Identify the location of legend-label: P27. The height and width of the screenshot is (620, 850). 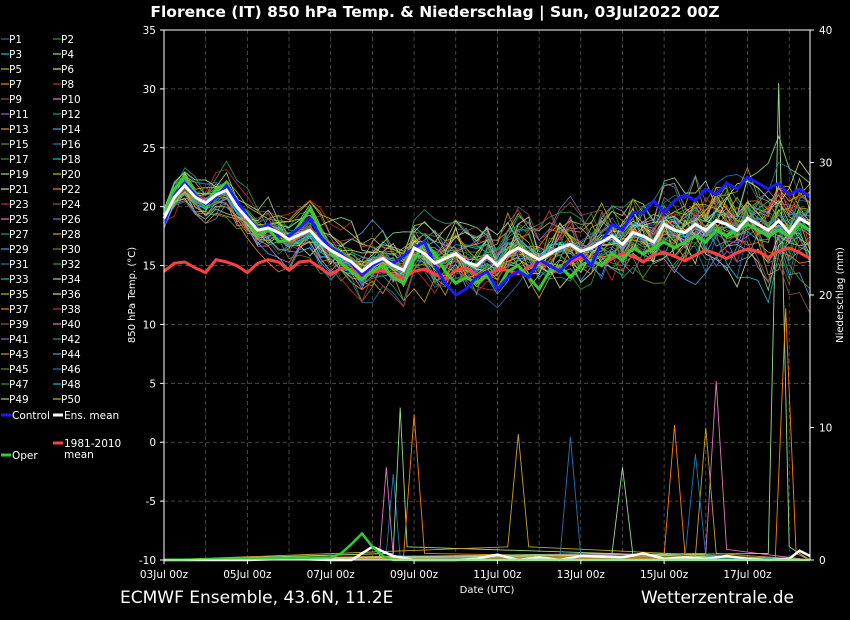
(19, 235).